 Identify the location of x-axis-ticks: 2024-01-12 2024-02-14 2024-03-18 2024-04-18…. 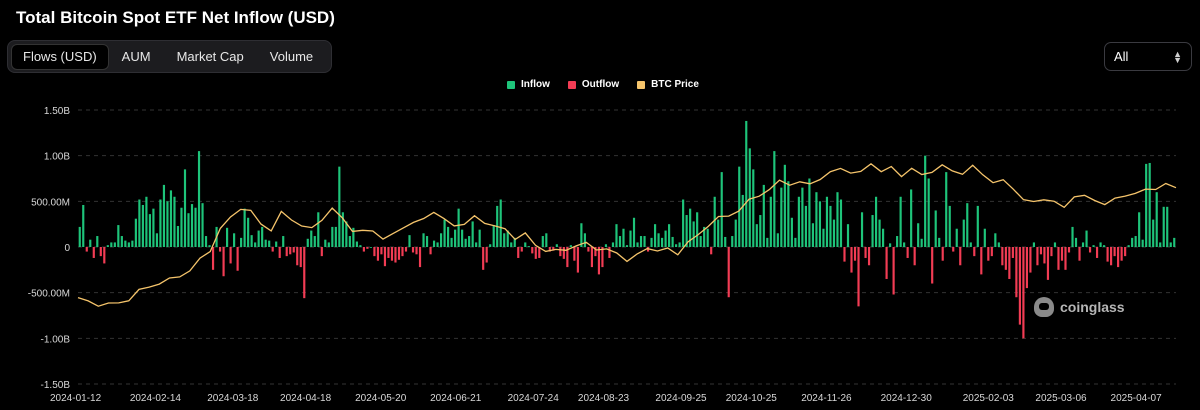
(606, 398).